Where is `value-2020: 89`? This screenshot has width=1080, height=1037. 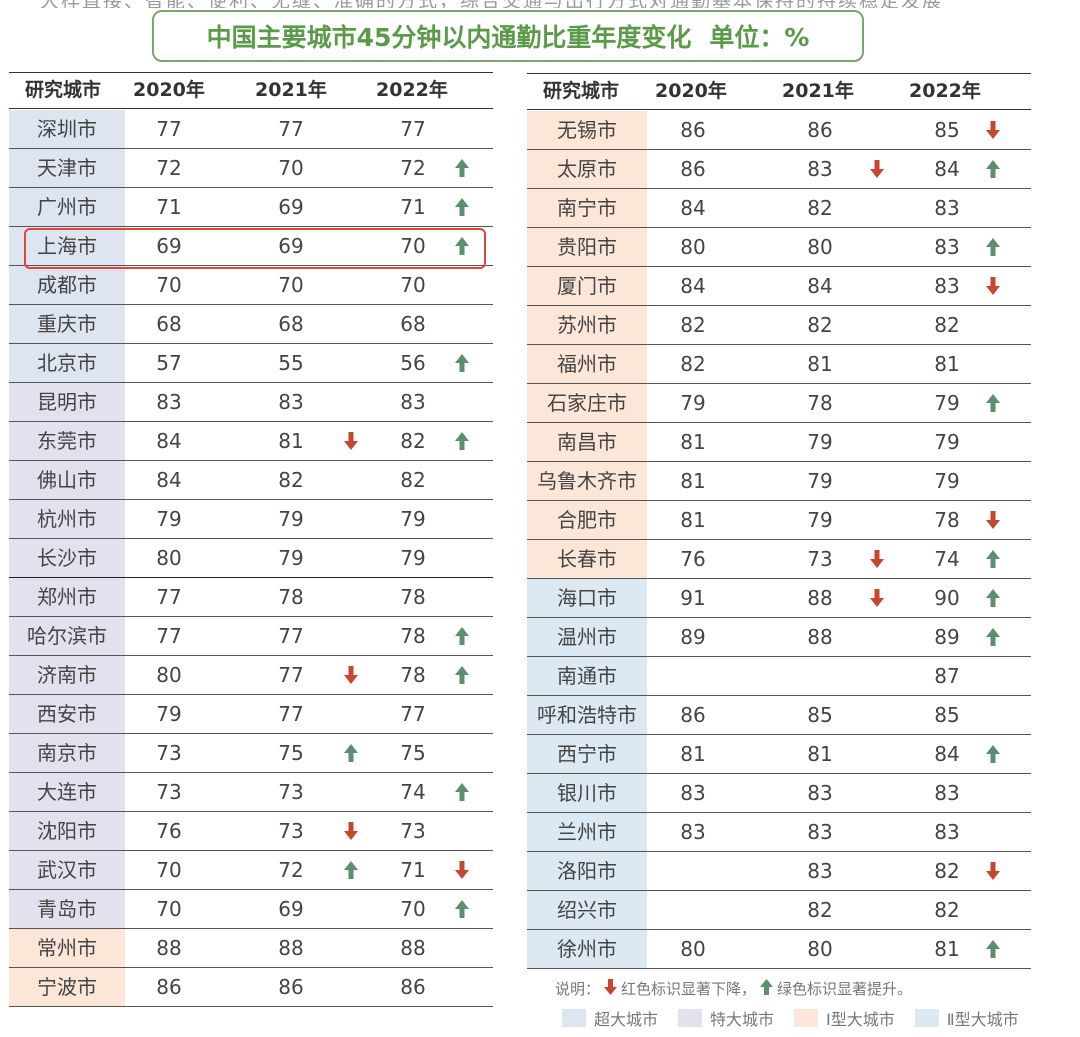 value-2020: 89 is located at coordinates (693, 637).